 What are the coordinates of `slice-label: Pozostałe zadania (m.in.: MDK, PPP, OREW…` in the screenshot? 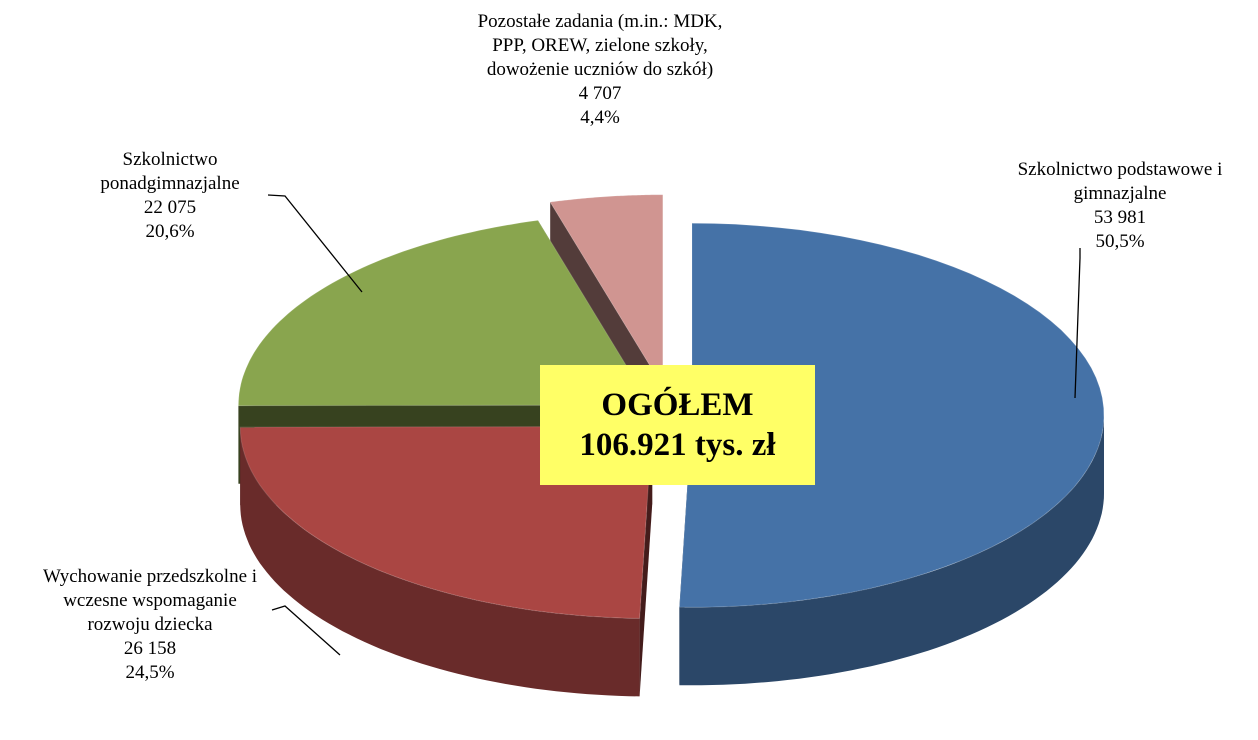 It's located at (600, 70).